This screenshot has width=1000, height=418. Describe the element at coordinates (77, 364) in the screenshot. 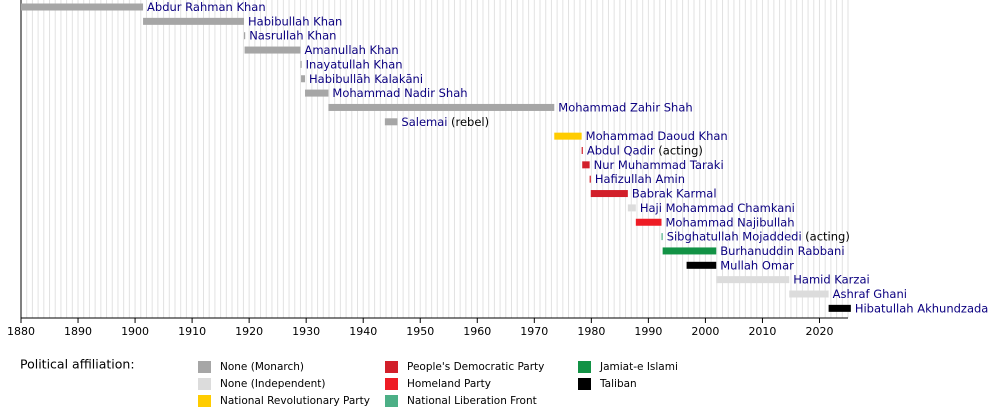

I see `legend-title: Political affiliation:` at that location.